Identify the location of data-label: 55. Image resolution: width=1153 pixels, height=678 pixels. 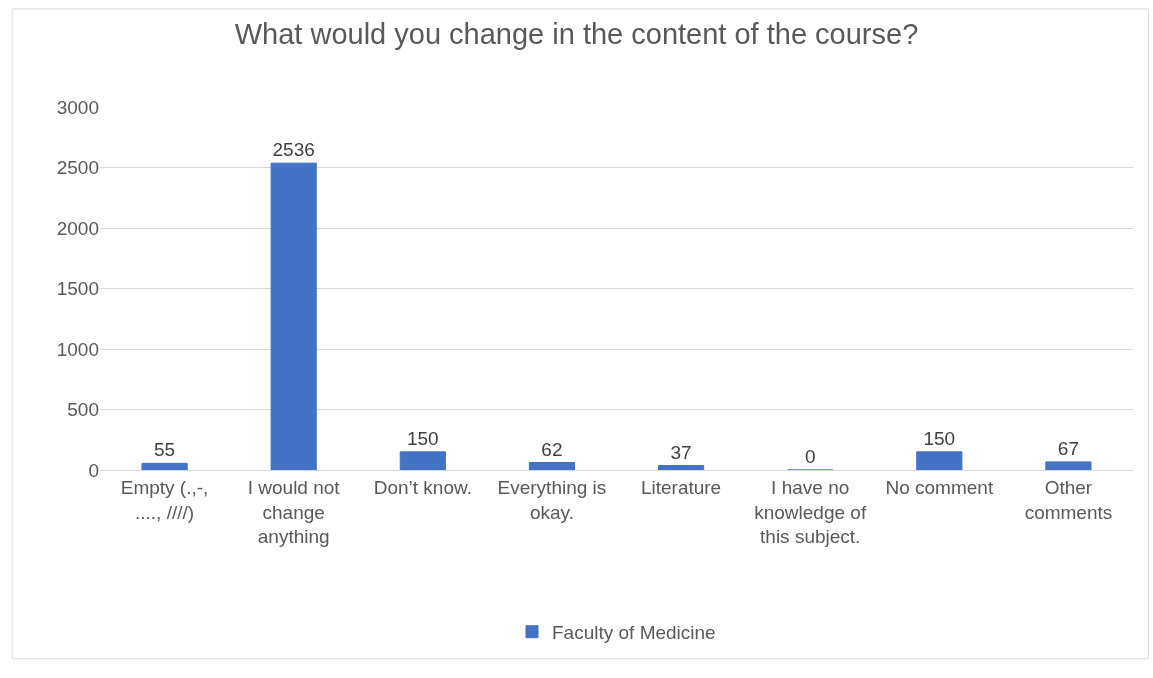
(164, 450).